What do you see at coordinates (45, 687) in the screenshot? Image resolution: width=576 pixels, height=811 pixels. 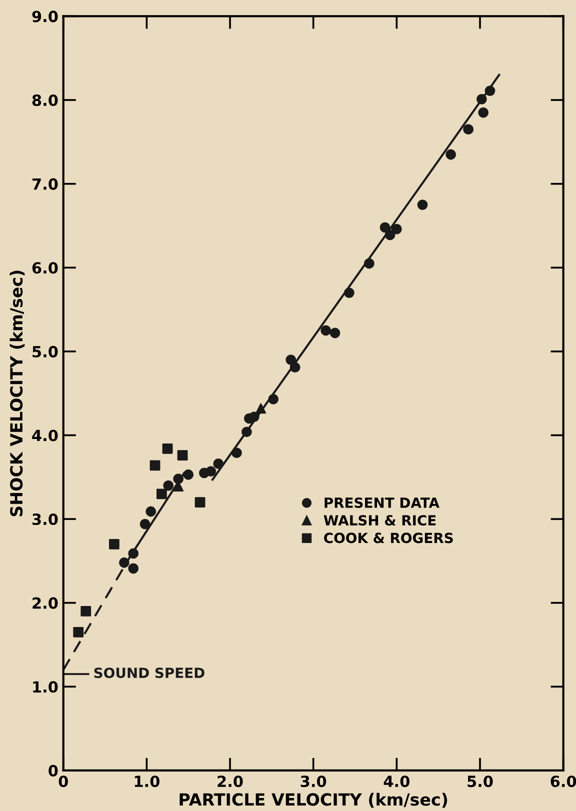 I see `y-tick-label: 1.0` at bounding box center [45, 687].